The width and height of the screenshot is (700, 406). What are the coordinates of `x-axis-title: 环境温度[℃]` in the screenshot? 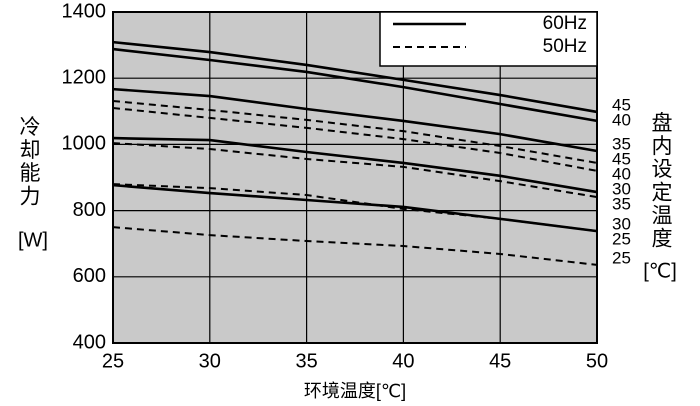 It's located at (355, 391).